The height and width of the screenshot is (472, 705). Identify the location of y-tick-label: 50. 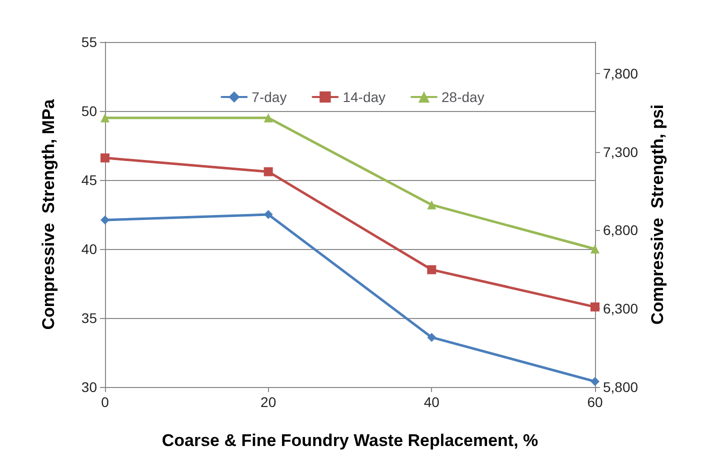
(89, 111).